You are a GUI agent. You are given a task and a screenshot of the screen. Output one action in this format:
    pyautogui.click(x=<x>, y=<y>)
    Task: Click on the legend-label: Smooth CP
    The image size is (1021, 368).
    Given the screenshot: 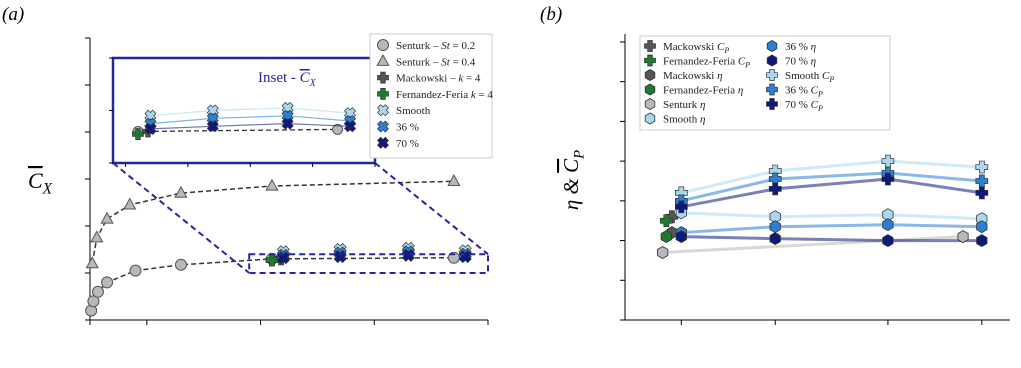 What is the action you would take?
    pyautogui.click(x=809, y=77)
    